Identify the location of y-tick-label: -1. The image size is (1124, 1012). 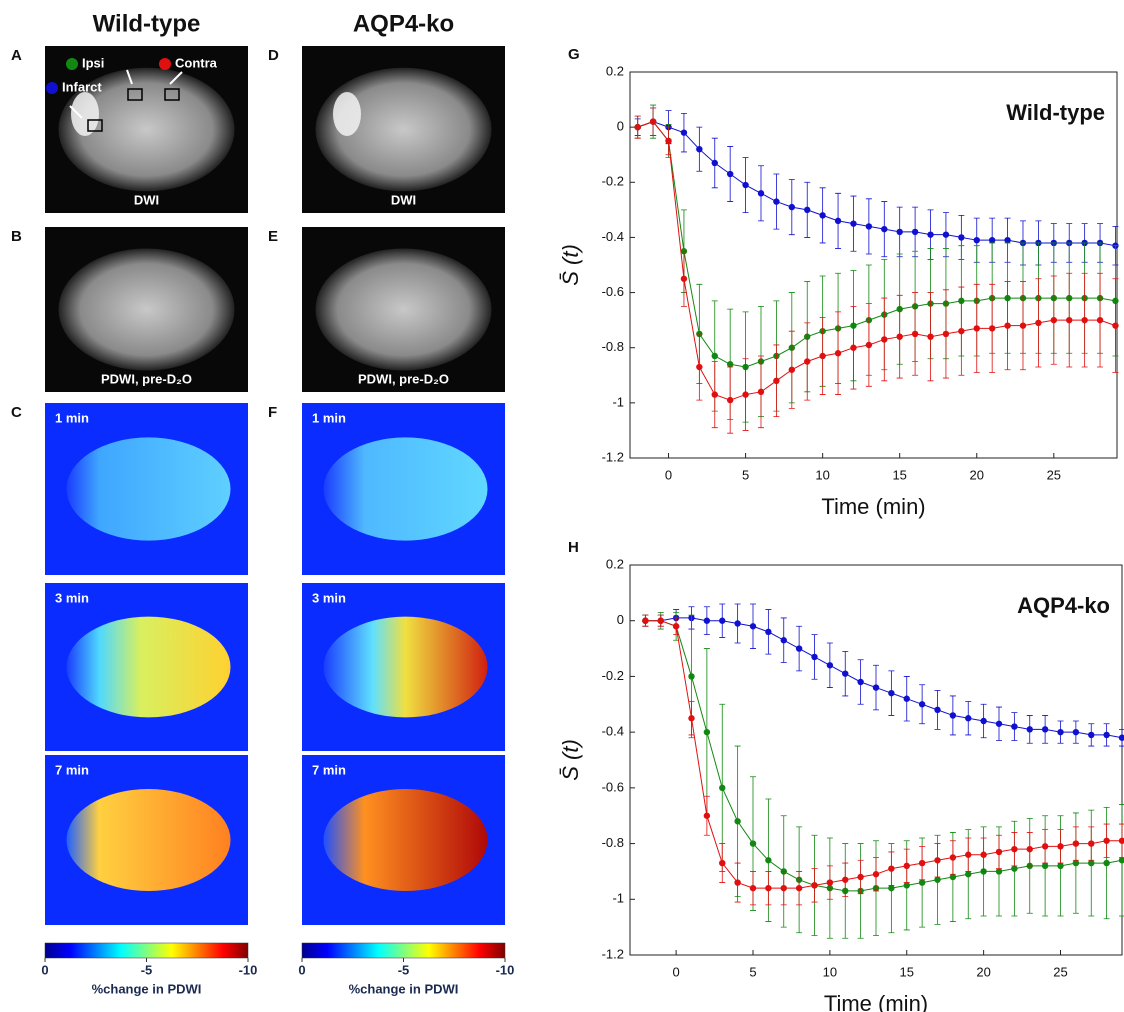
(618, 401).